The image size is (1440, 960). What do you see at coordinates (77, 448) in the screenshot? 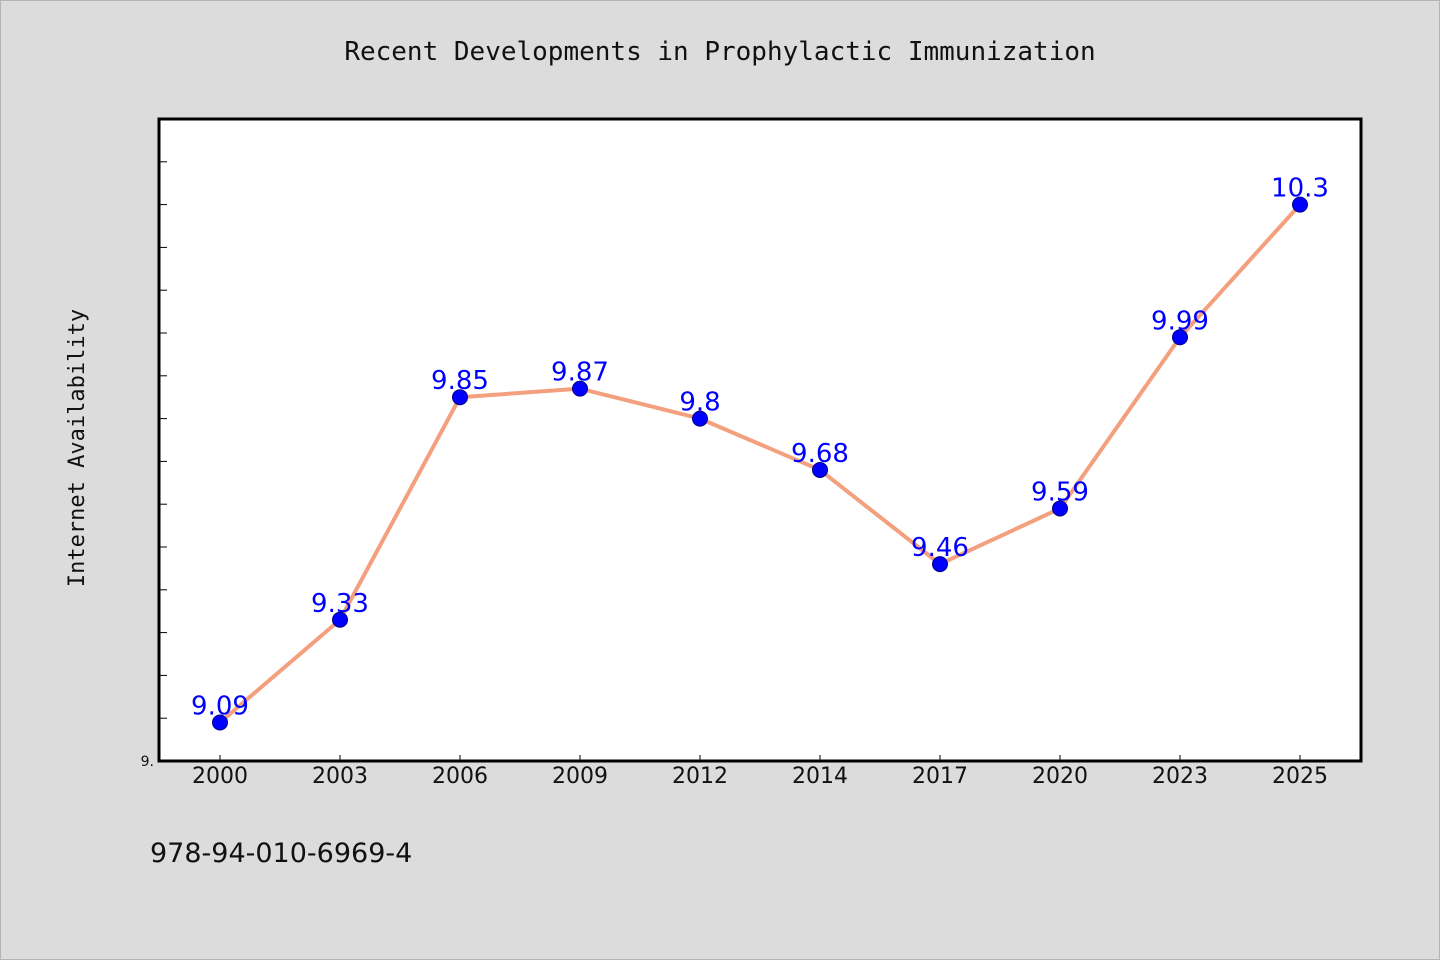
I see `y-axis-label: Internet Availability` at bounding box center [77, 448].